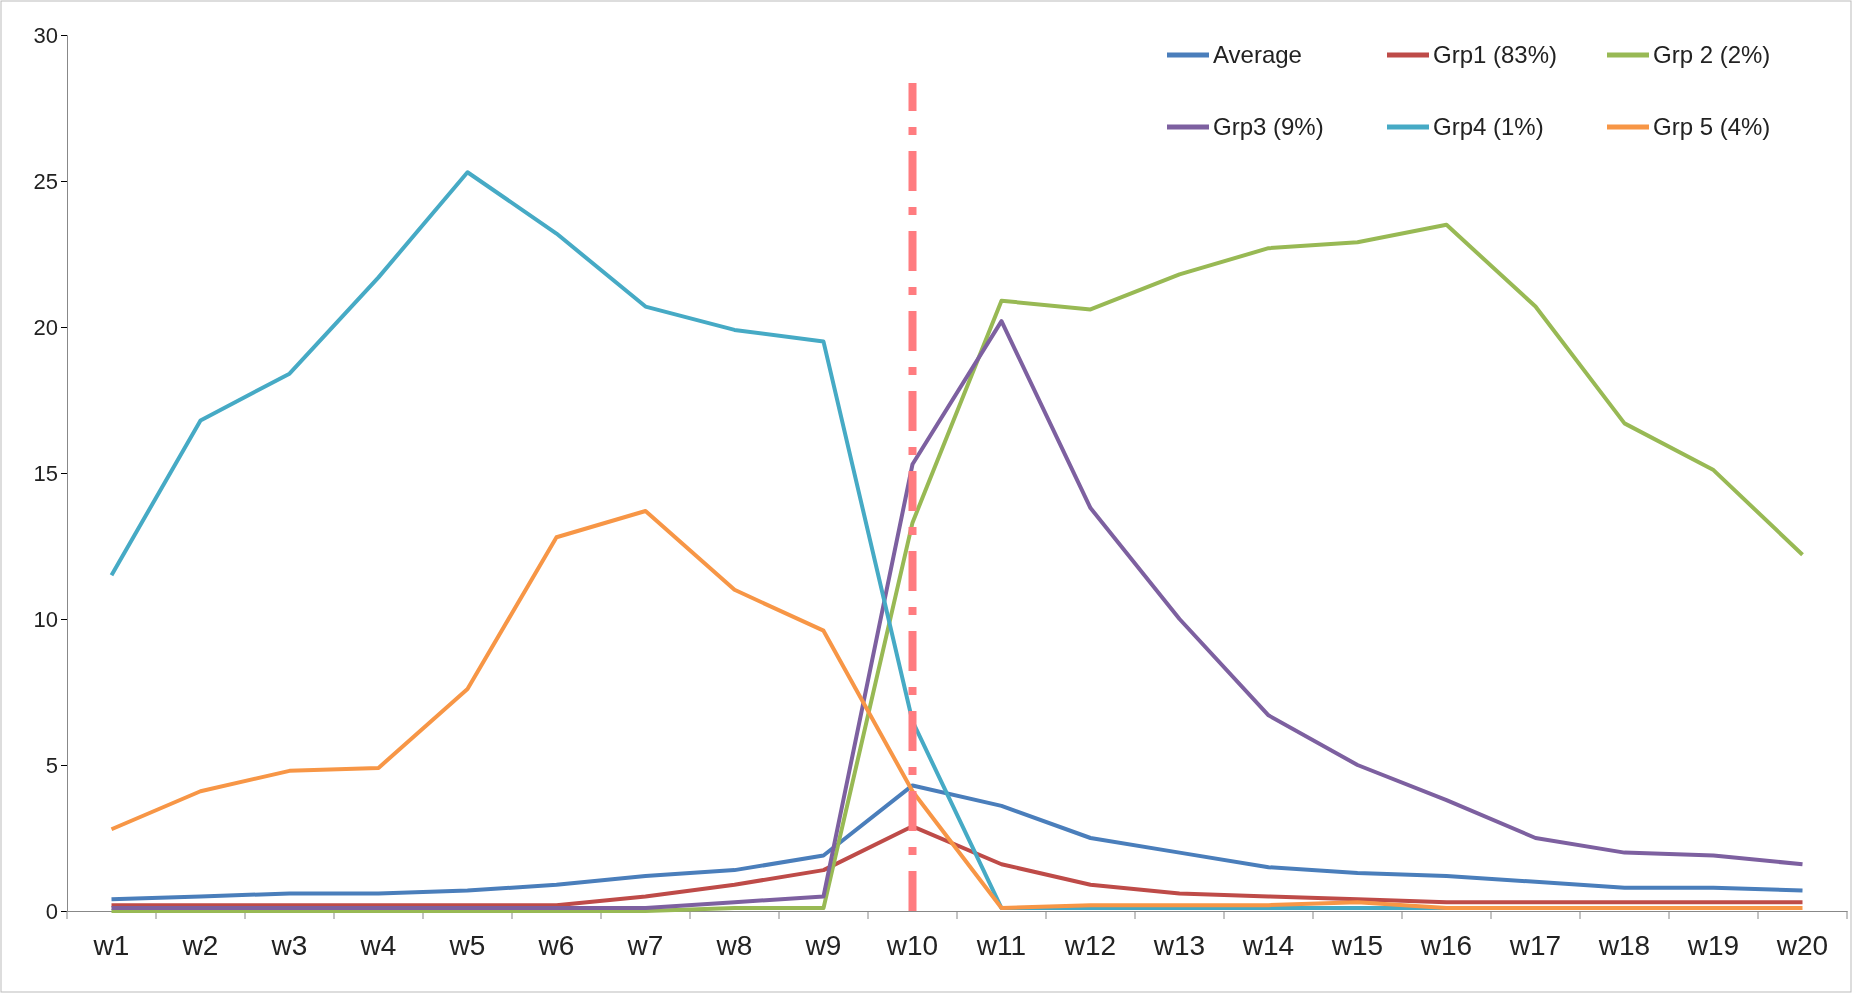 This screenshot has height=993, width=1852. Describe the element at coordinates (1535, 945) in the screenshot. I see `x-tick-label: w17` at that location.